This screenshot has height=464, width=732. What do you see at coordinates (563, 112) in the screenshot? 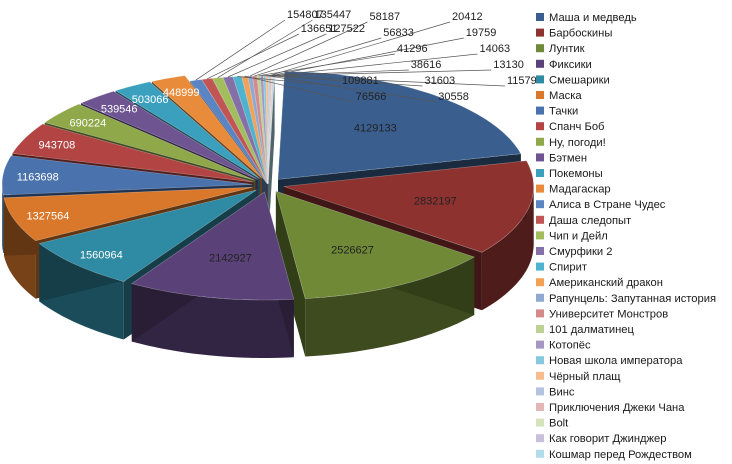
I see `legend-label-6: Тачки` at bounding box center [563, 112].